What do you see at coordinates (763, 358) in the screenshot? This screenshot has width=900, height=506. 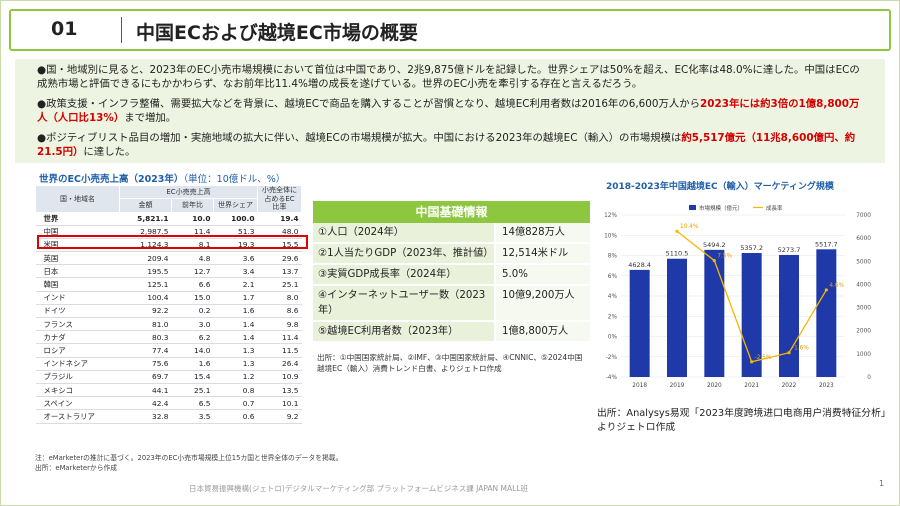 I see `growth-data-label: -2.5%` at bounding box center [763, 358].